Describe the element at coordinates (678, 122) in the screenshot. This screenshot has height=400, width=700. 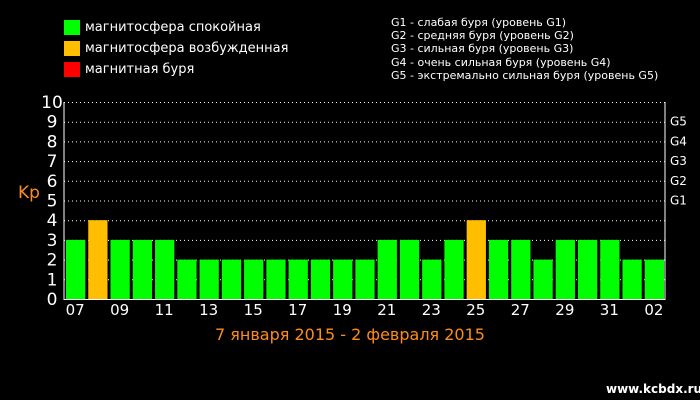
I see `g-level-tick-label: G5` at that location.